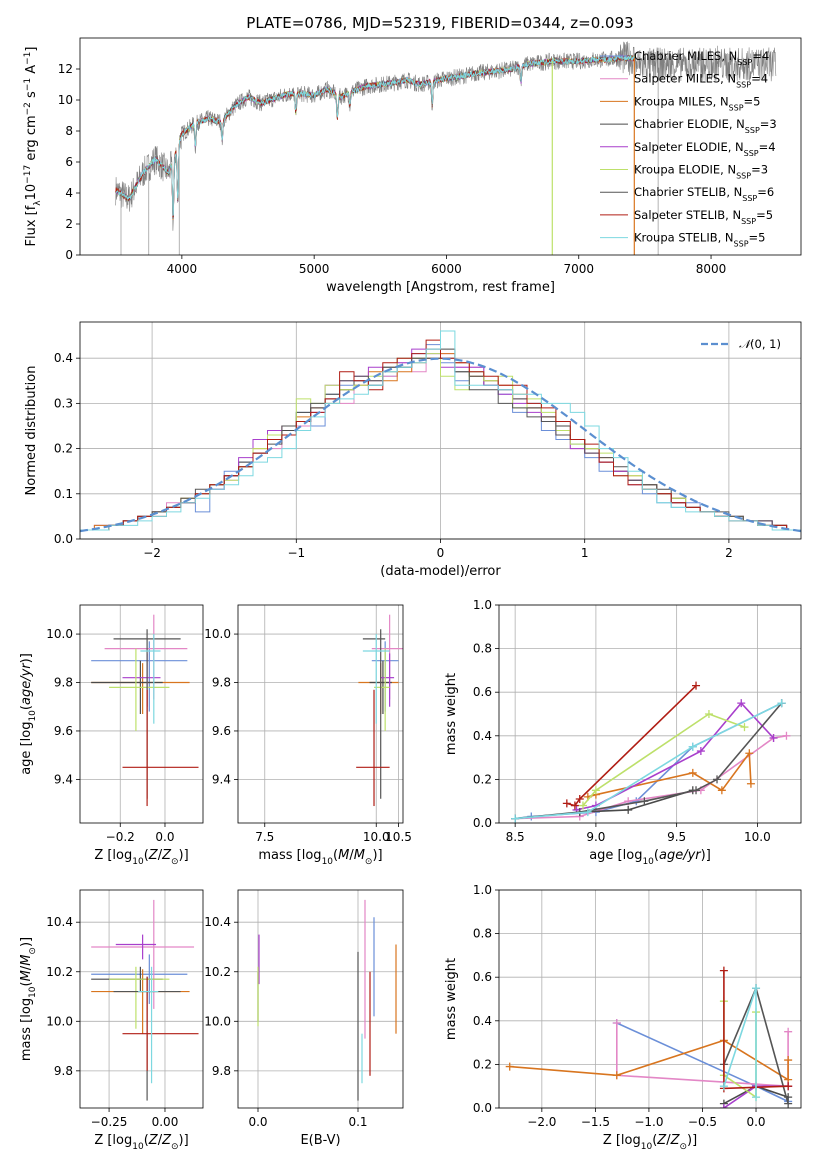  What do you see at coordinates (578, 269) in the screenshot?
I see `x-tick-label: 7000` at bounding box center [578, 269].